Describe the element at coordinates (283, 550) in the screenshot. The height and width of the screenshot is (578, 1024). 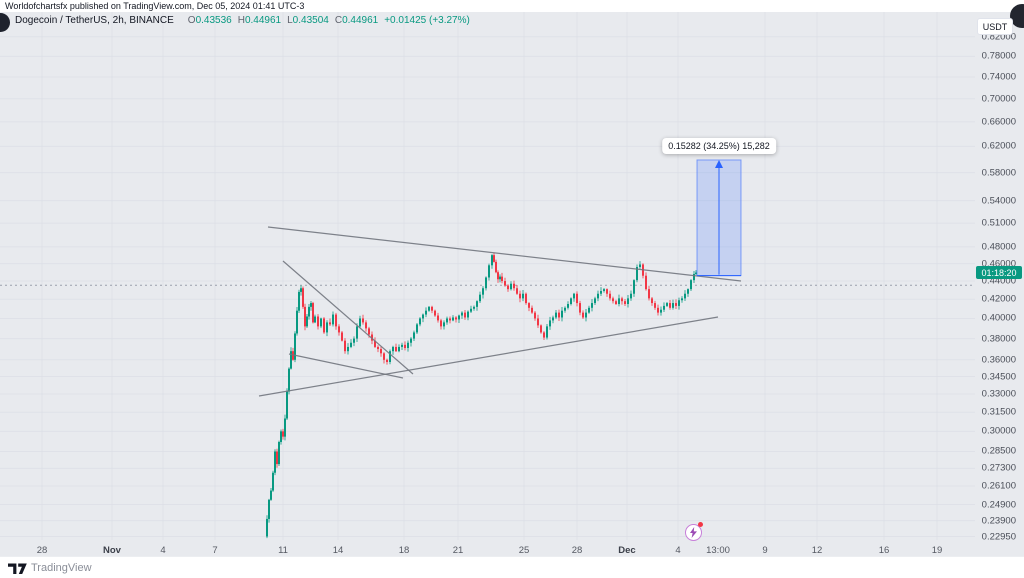
I see `time-tick-label: 11` at that location.